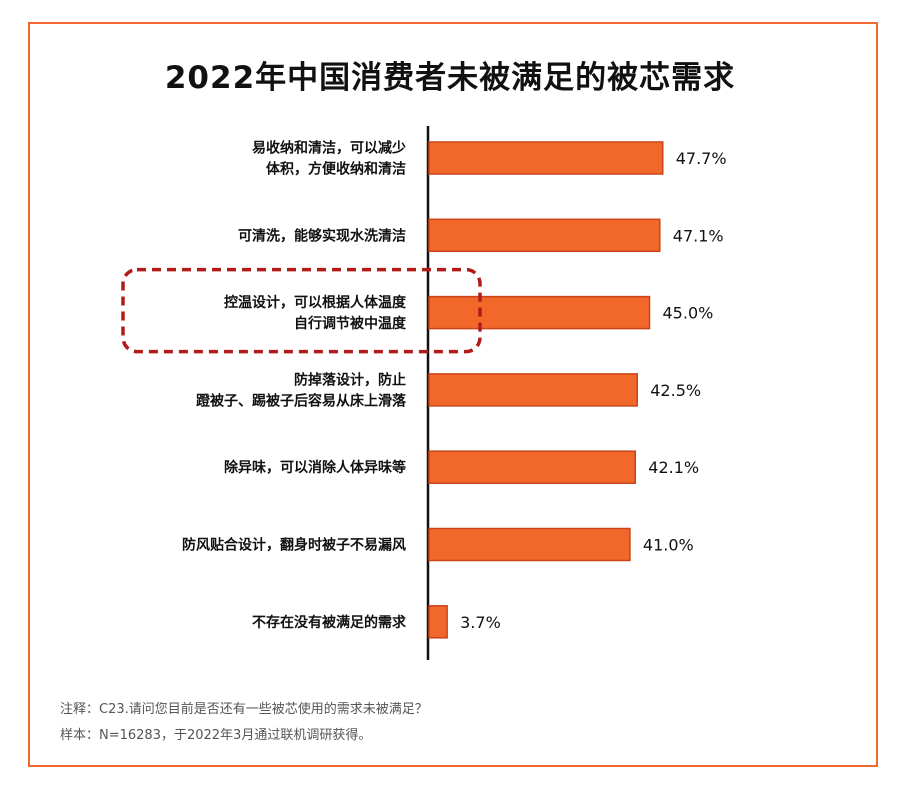 This screenshot has height=790, width=900. What do you see at coordinates (350, 379) in the screenshot?
I see `category-label-4-line-1: 防掉落设计，防止` at bounding box center [350, 379].